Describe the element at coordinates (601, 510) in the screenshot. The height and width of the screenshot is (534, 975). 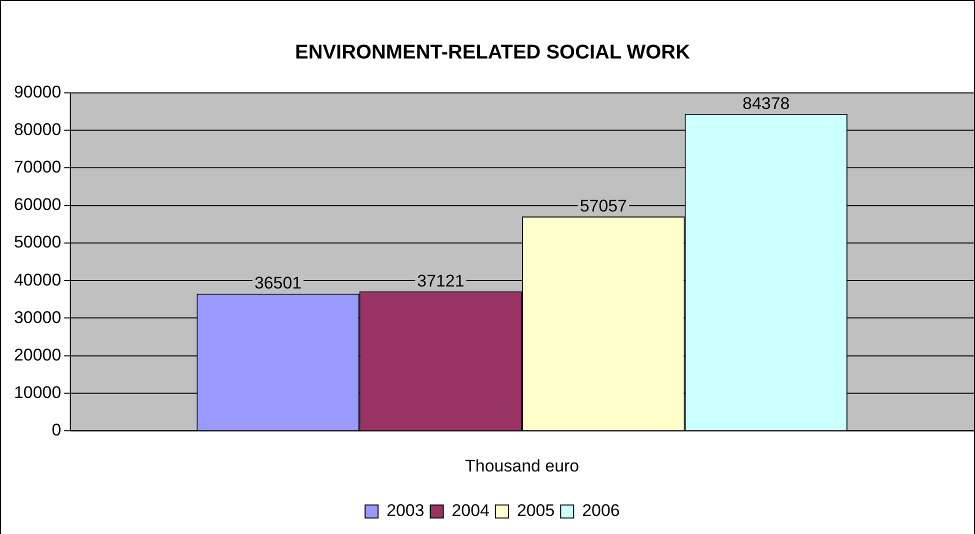
I see `legend-label: 2006` at that location.